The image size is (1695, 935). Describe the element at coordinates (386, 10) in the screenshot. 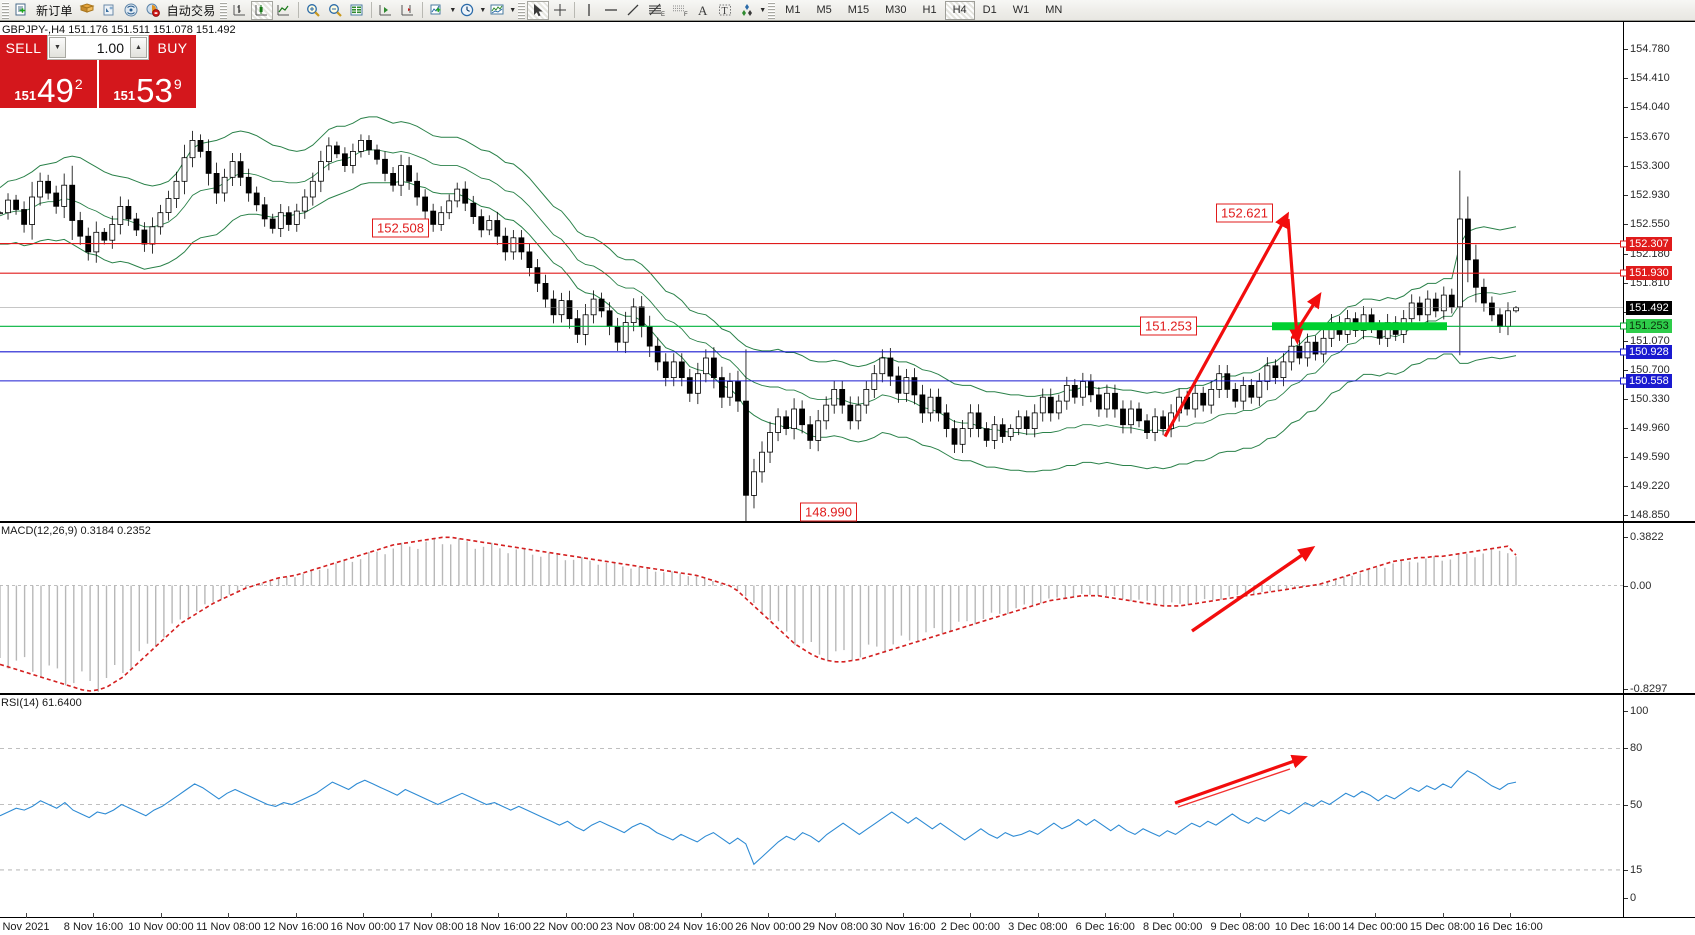

I see `auto-scroll-icon` at that location.